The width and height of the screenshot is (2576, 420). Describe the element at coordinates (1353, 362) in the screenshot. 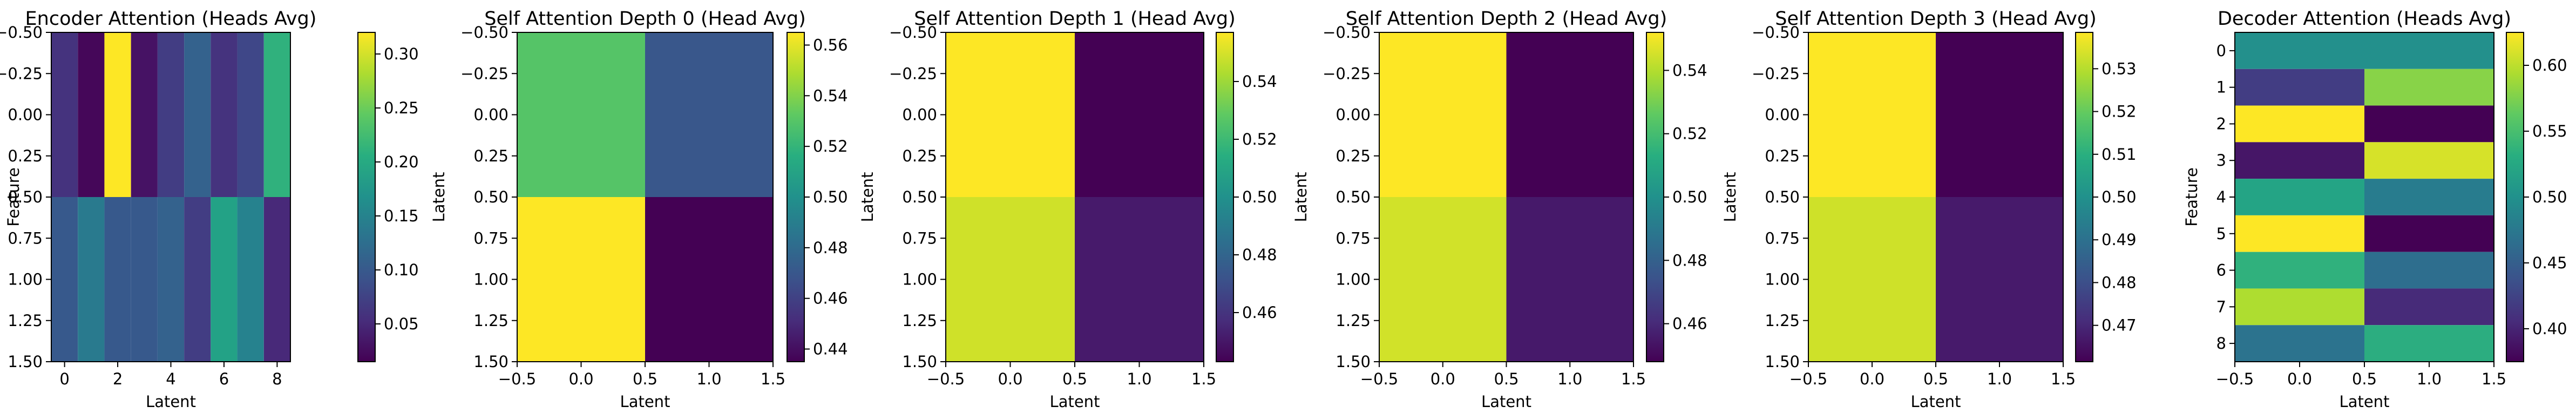

I see `y-tick-label: 1.50` at that location.